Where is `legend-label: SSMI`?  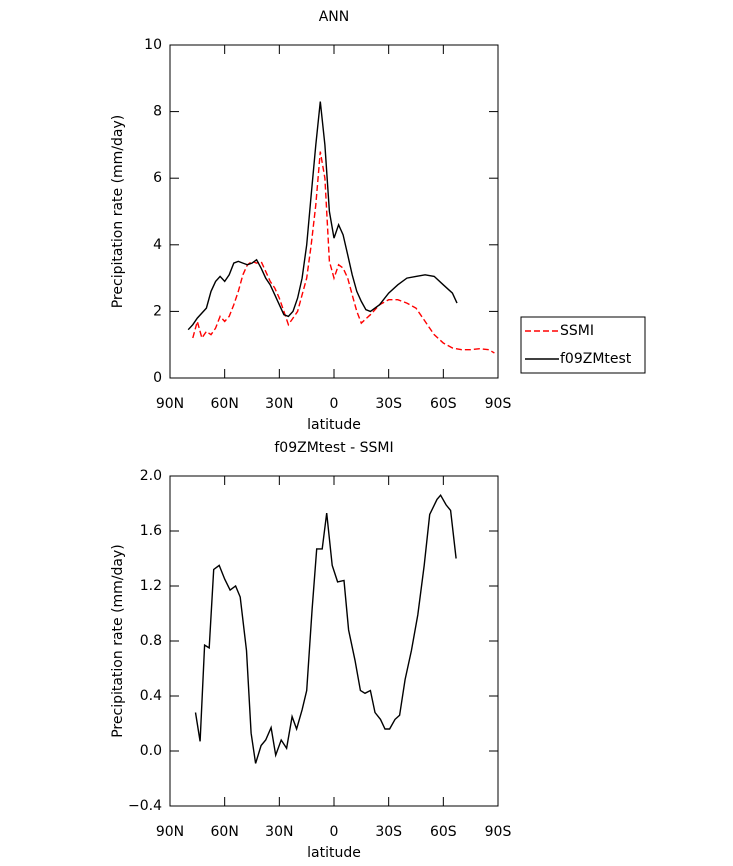 legend-label: SSMI is located at coordinates (577, 331).